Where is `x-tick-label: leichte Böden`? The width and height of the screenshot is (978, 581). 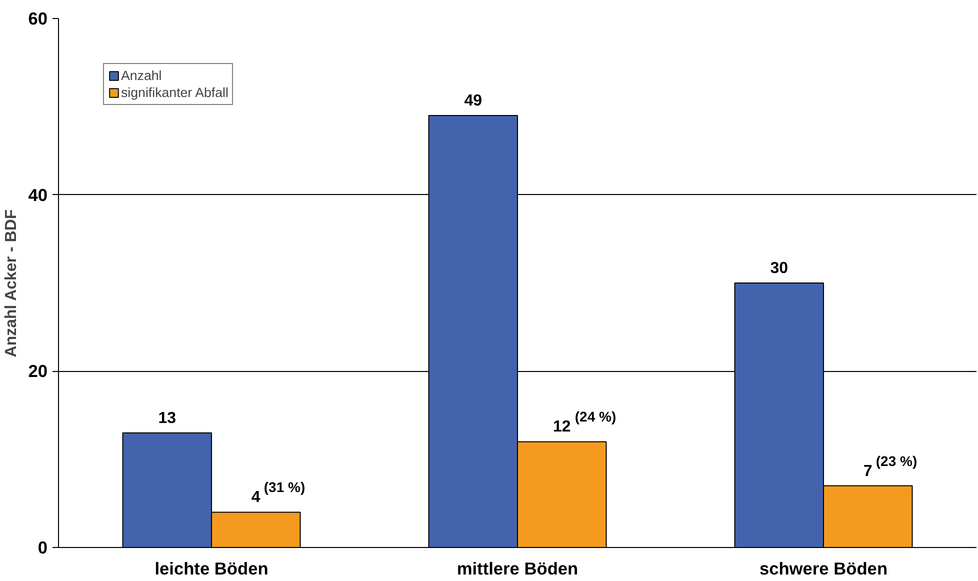
x-tick-label: leichte Böden is located at coordinates (211, 568).